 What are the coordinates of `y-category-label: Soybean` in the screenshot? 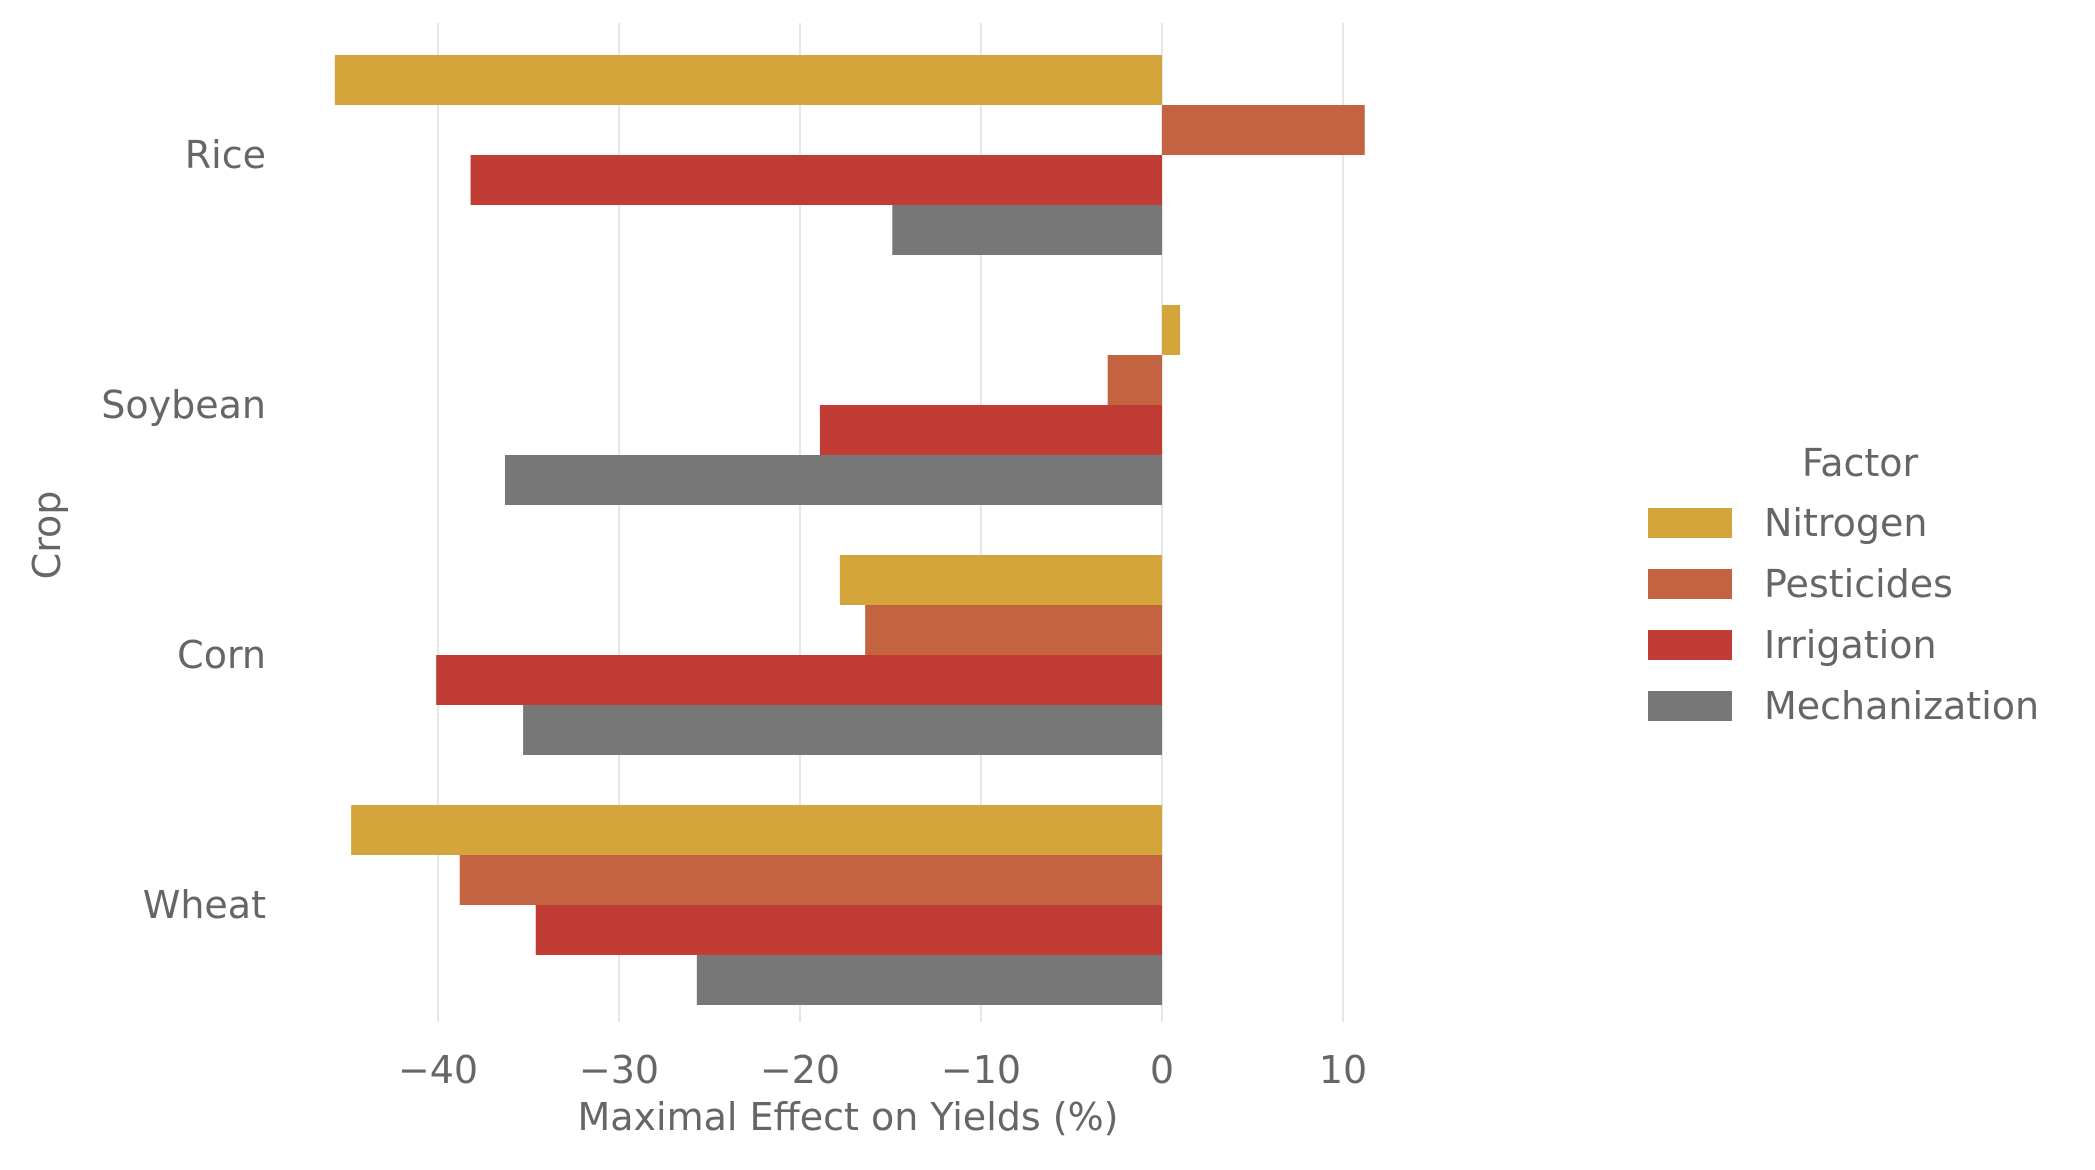 It's located at (183, 405).